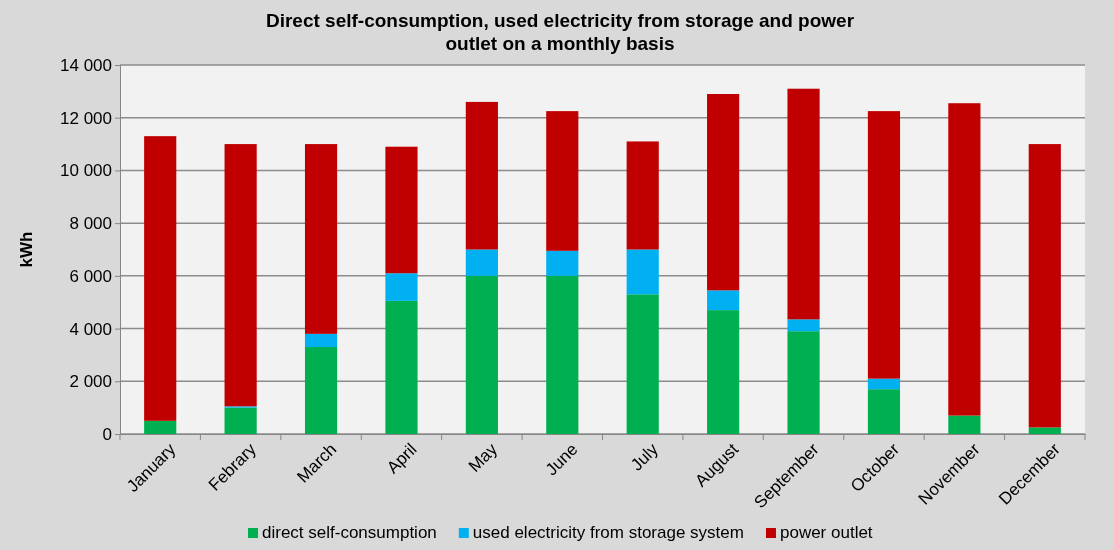 The width and height of the screenshot is (1114, 550). I want to click on y-tick-label: 4 000, so click(90, 329).